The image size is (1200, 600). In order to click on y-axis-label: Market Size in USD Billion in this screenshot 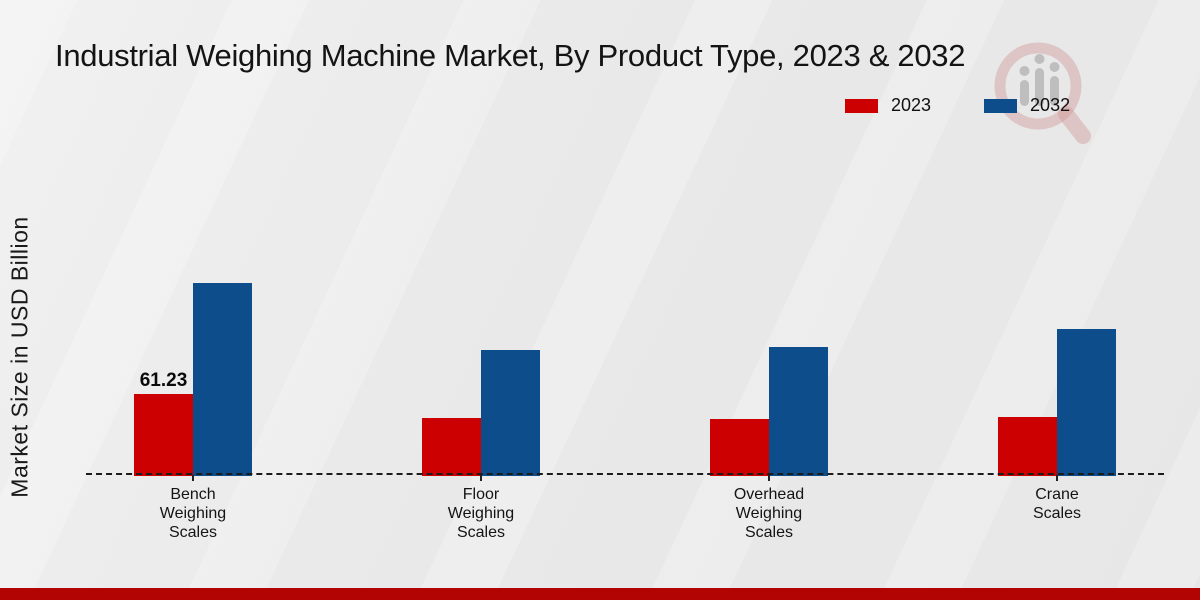, I will do `click(19, 357)`.